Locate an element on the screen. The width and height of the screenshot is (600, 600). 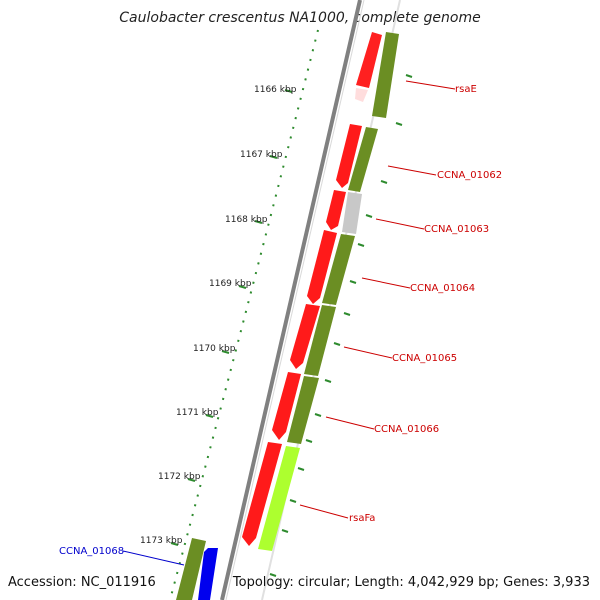
accession-text: Accession: NC_011916 is located at coordinates (82, 582).